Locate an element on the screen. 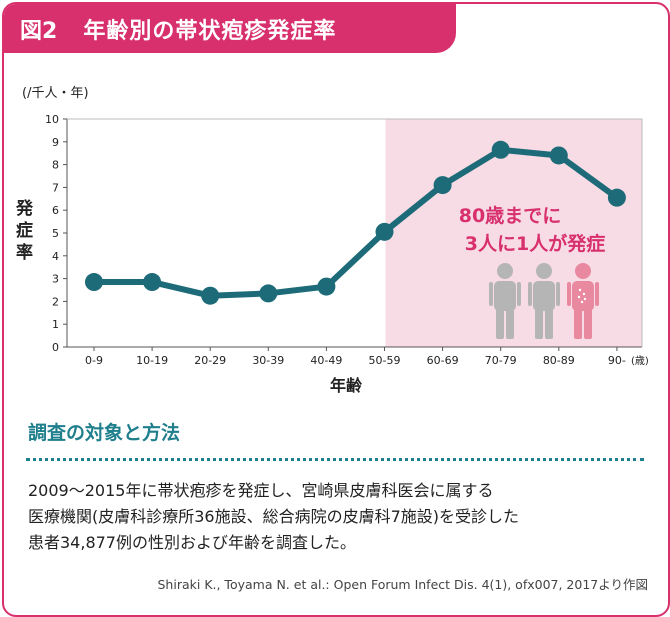  y-axis-label: 発症率 is located at coordinates (24, 231).